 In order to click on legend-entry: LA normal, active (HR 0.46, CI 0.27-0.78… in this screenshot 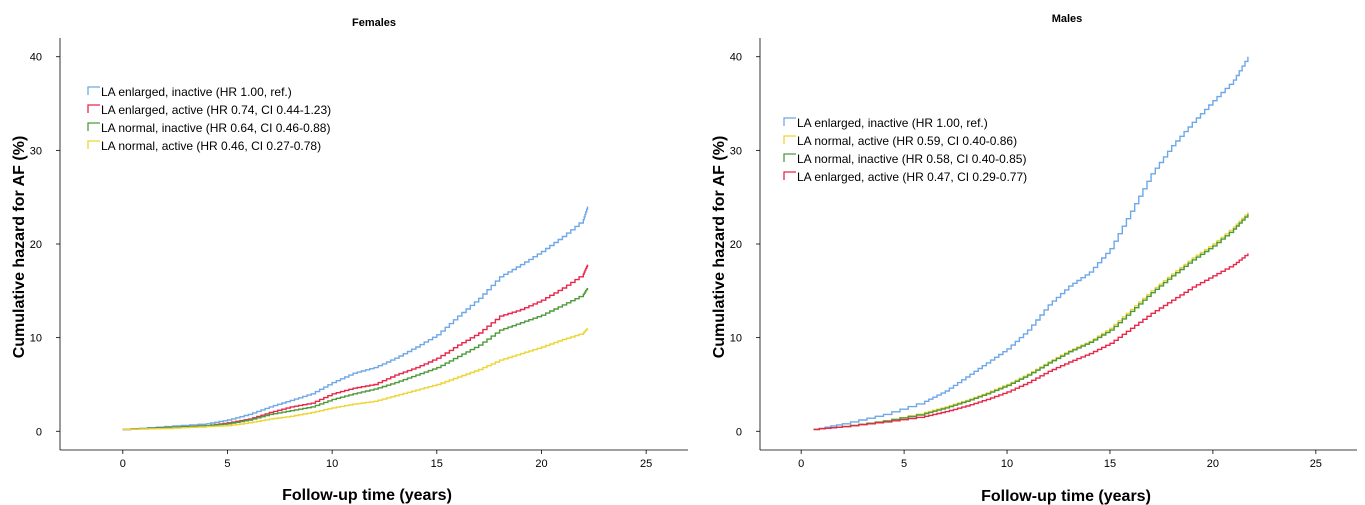, I will do `click(211, 146)`.